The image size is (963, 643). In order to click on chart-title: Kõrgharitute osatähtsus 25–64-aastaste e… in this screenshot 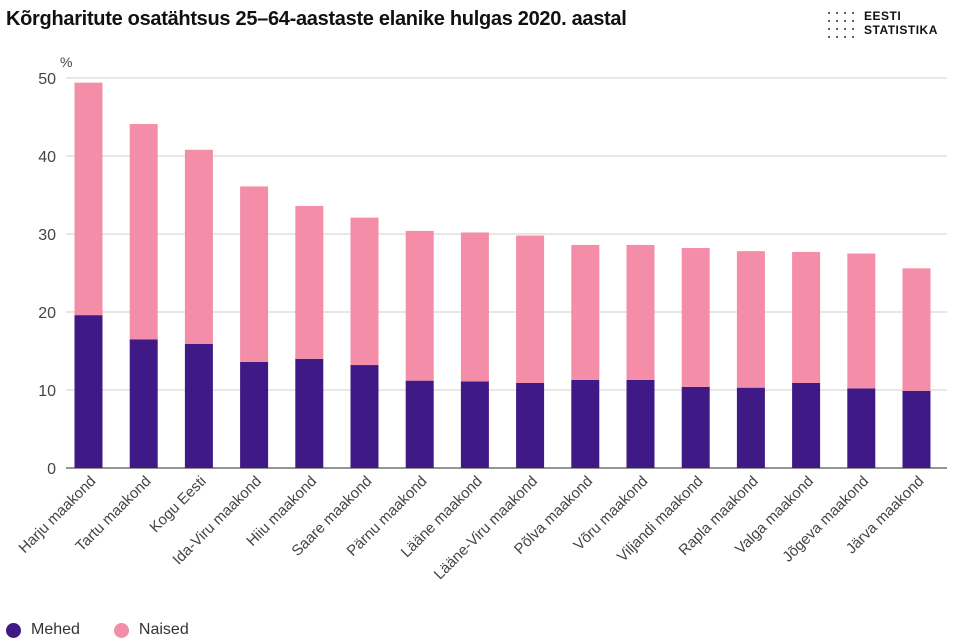, I will do `click(316, 19)`.